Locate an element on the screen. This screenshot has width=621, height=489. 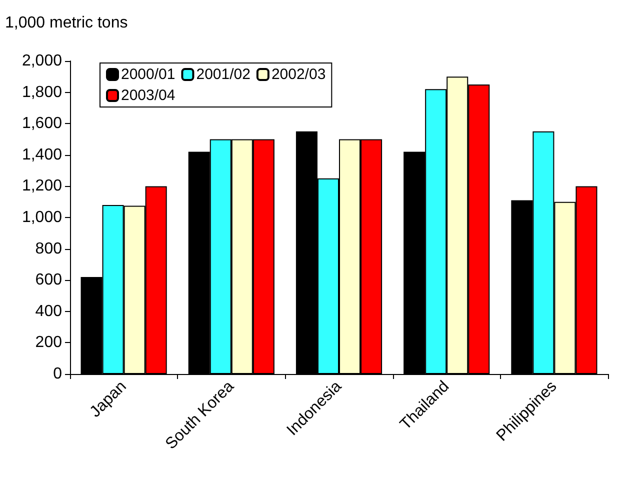
y-tick-label: 1,800 is located at coordinates (42, 92).